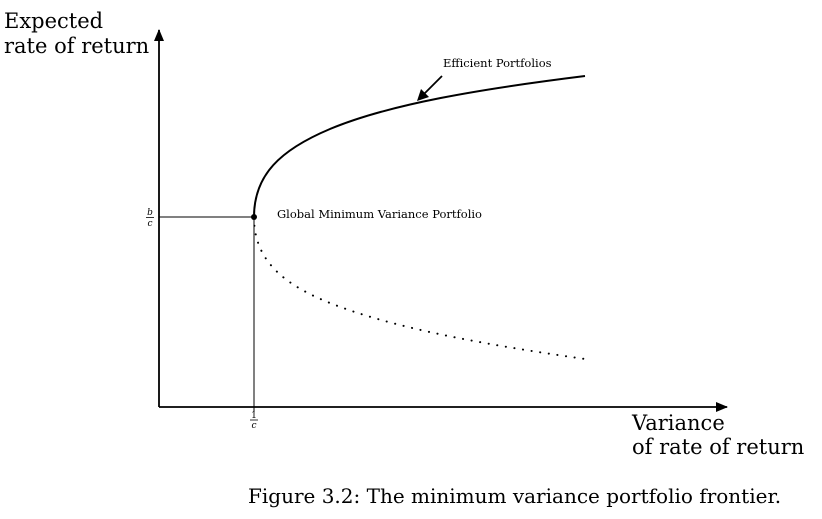 Image resolution: width=822 pixels, height=519 pixels. I want to click on y-tick-numerator: b, so click(150, 213).